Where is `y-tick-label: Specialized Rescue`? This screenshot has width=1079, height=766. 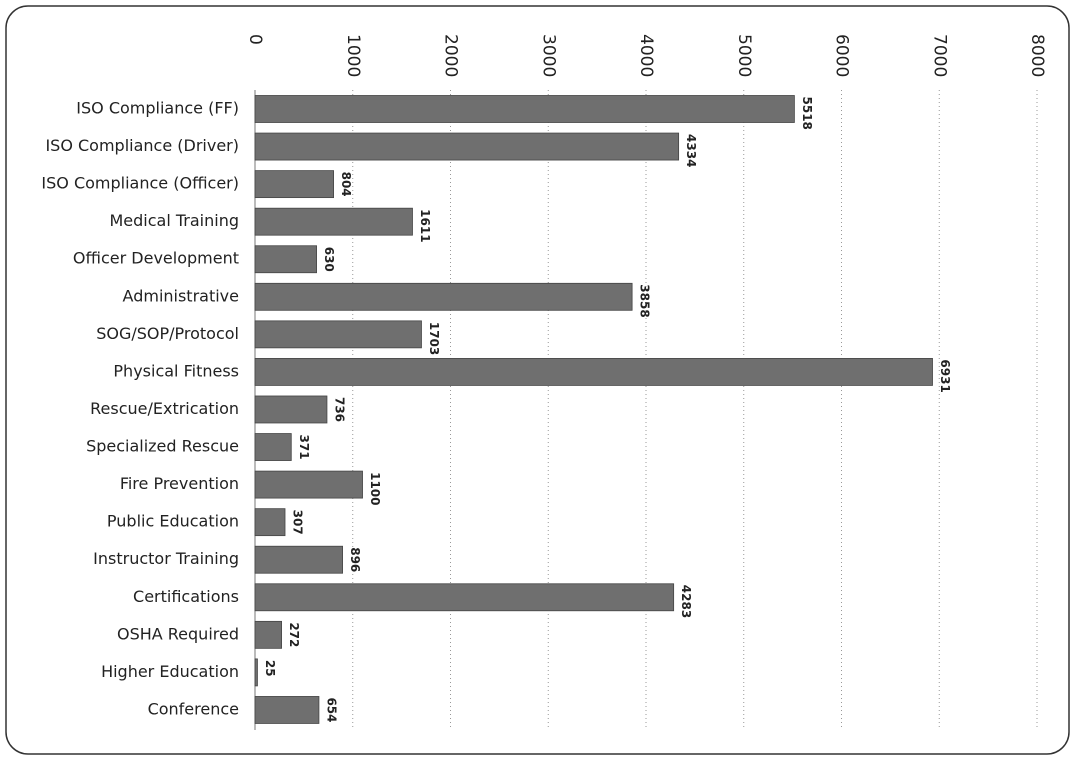 y-tick-label: Specialized Rescue is located at coordinates (162, 446).